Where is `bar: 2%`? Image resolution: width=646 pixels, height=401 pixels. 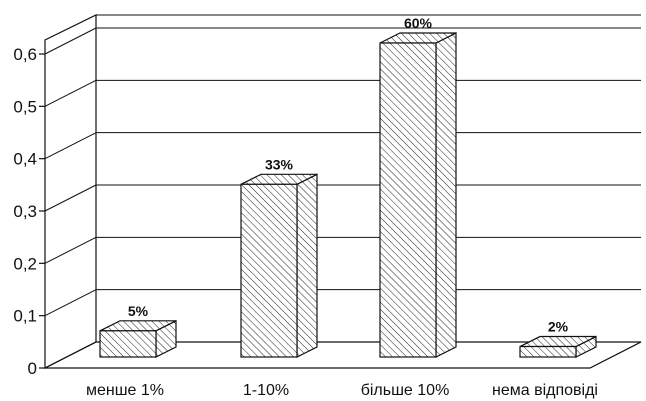
bar: 2% is located at coordinates (558, 338).